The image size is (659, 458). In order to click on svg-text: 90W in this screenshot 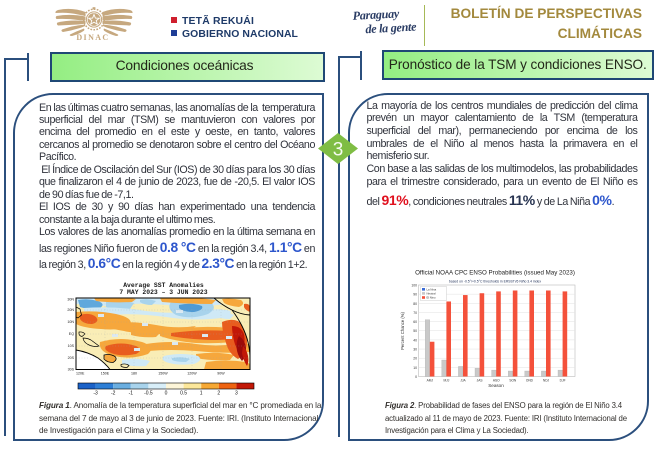, I will do `click(221, 373)`.